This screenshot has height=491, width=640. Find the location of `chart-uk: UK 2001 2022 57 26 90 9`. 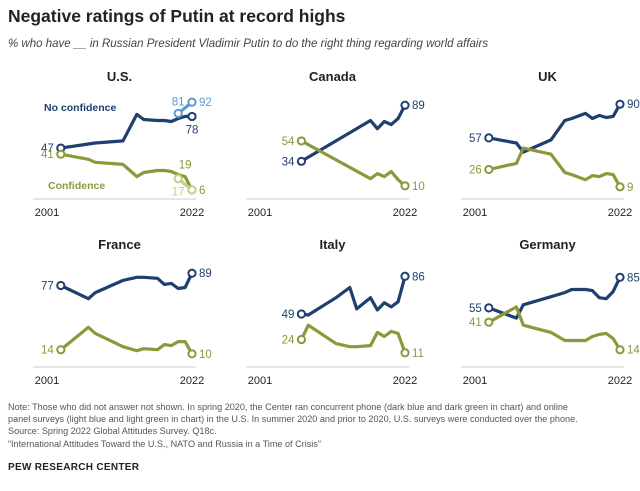

chart-uk: UK 2001 2022 57 26 90 9 is located at coordinates (550, 144).